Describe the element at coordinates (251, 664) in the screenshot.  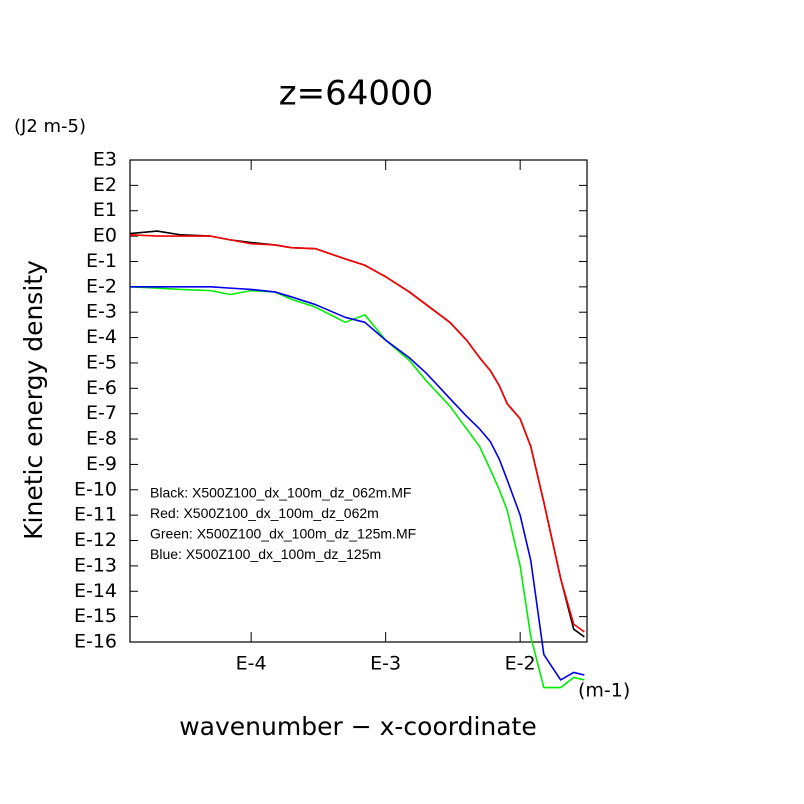
I see `x-tick-label: E-4` at that location.